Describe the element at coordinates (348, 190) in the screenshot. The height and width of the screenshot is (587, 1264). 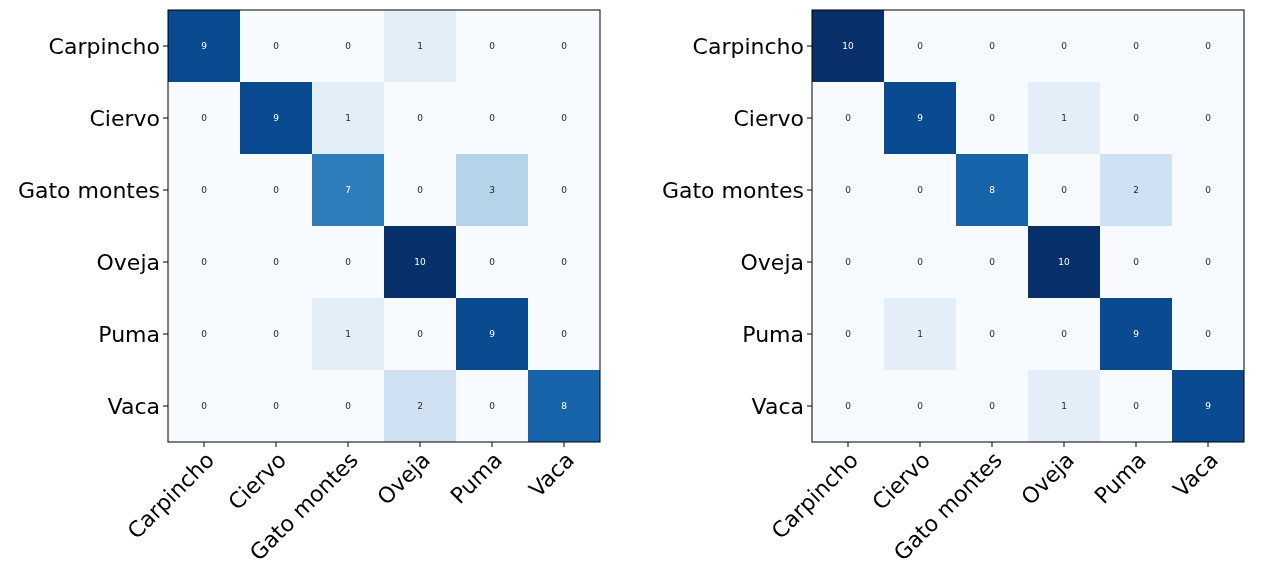
I see `data-label: 7` at that location.